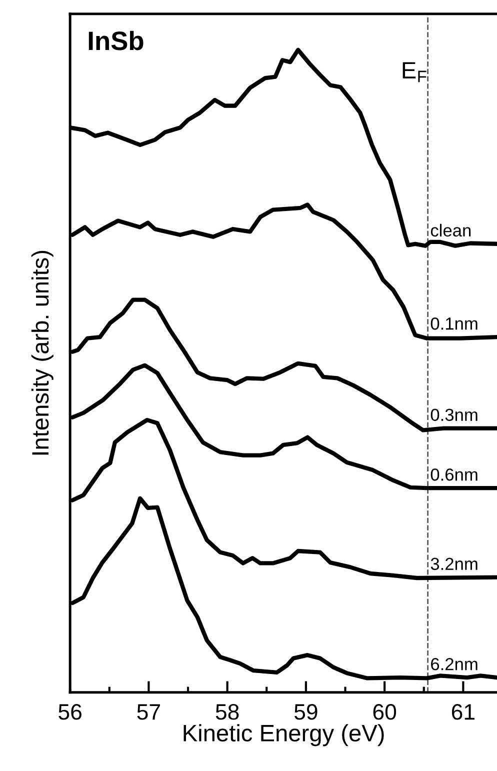 This screenshot has width=497, height=771. Describe the element at coordinates (463, 712) in the screenshot. I see `x-tick-label: 61` at that location.